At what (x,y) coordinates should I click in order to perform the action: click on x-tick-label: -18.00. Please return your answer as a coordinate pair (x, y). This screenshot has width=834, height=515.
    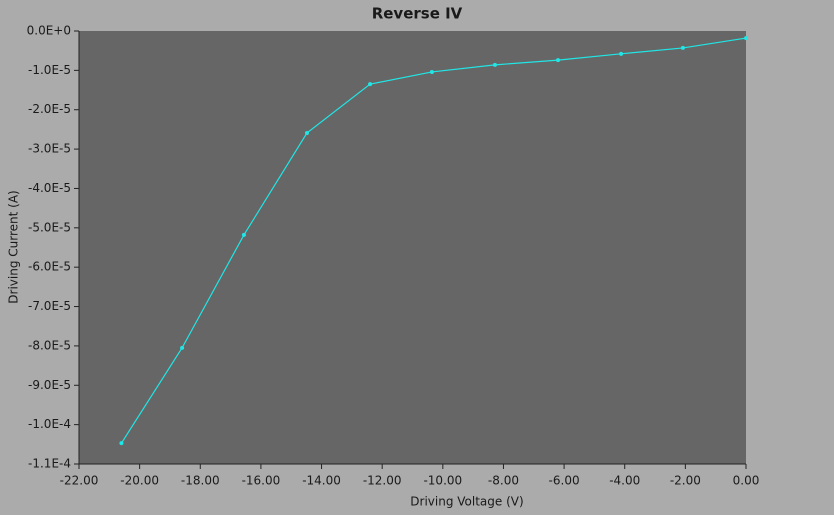
    Looking at the image, I should click on (200, 481).